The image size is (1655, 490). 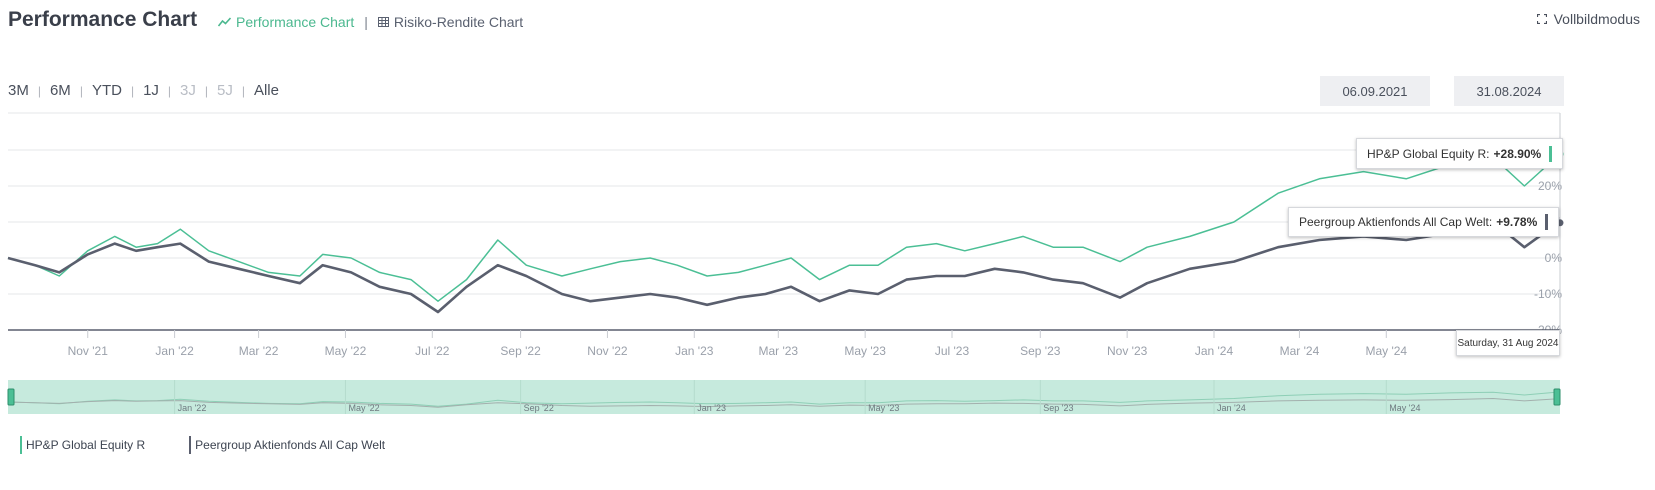 What do you see at coordinates (1508, 343) in the screenshot?
I see `crosshair-date-label: Saturday, 31 Aug 2024` at bounding box center [1508, 343].